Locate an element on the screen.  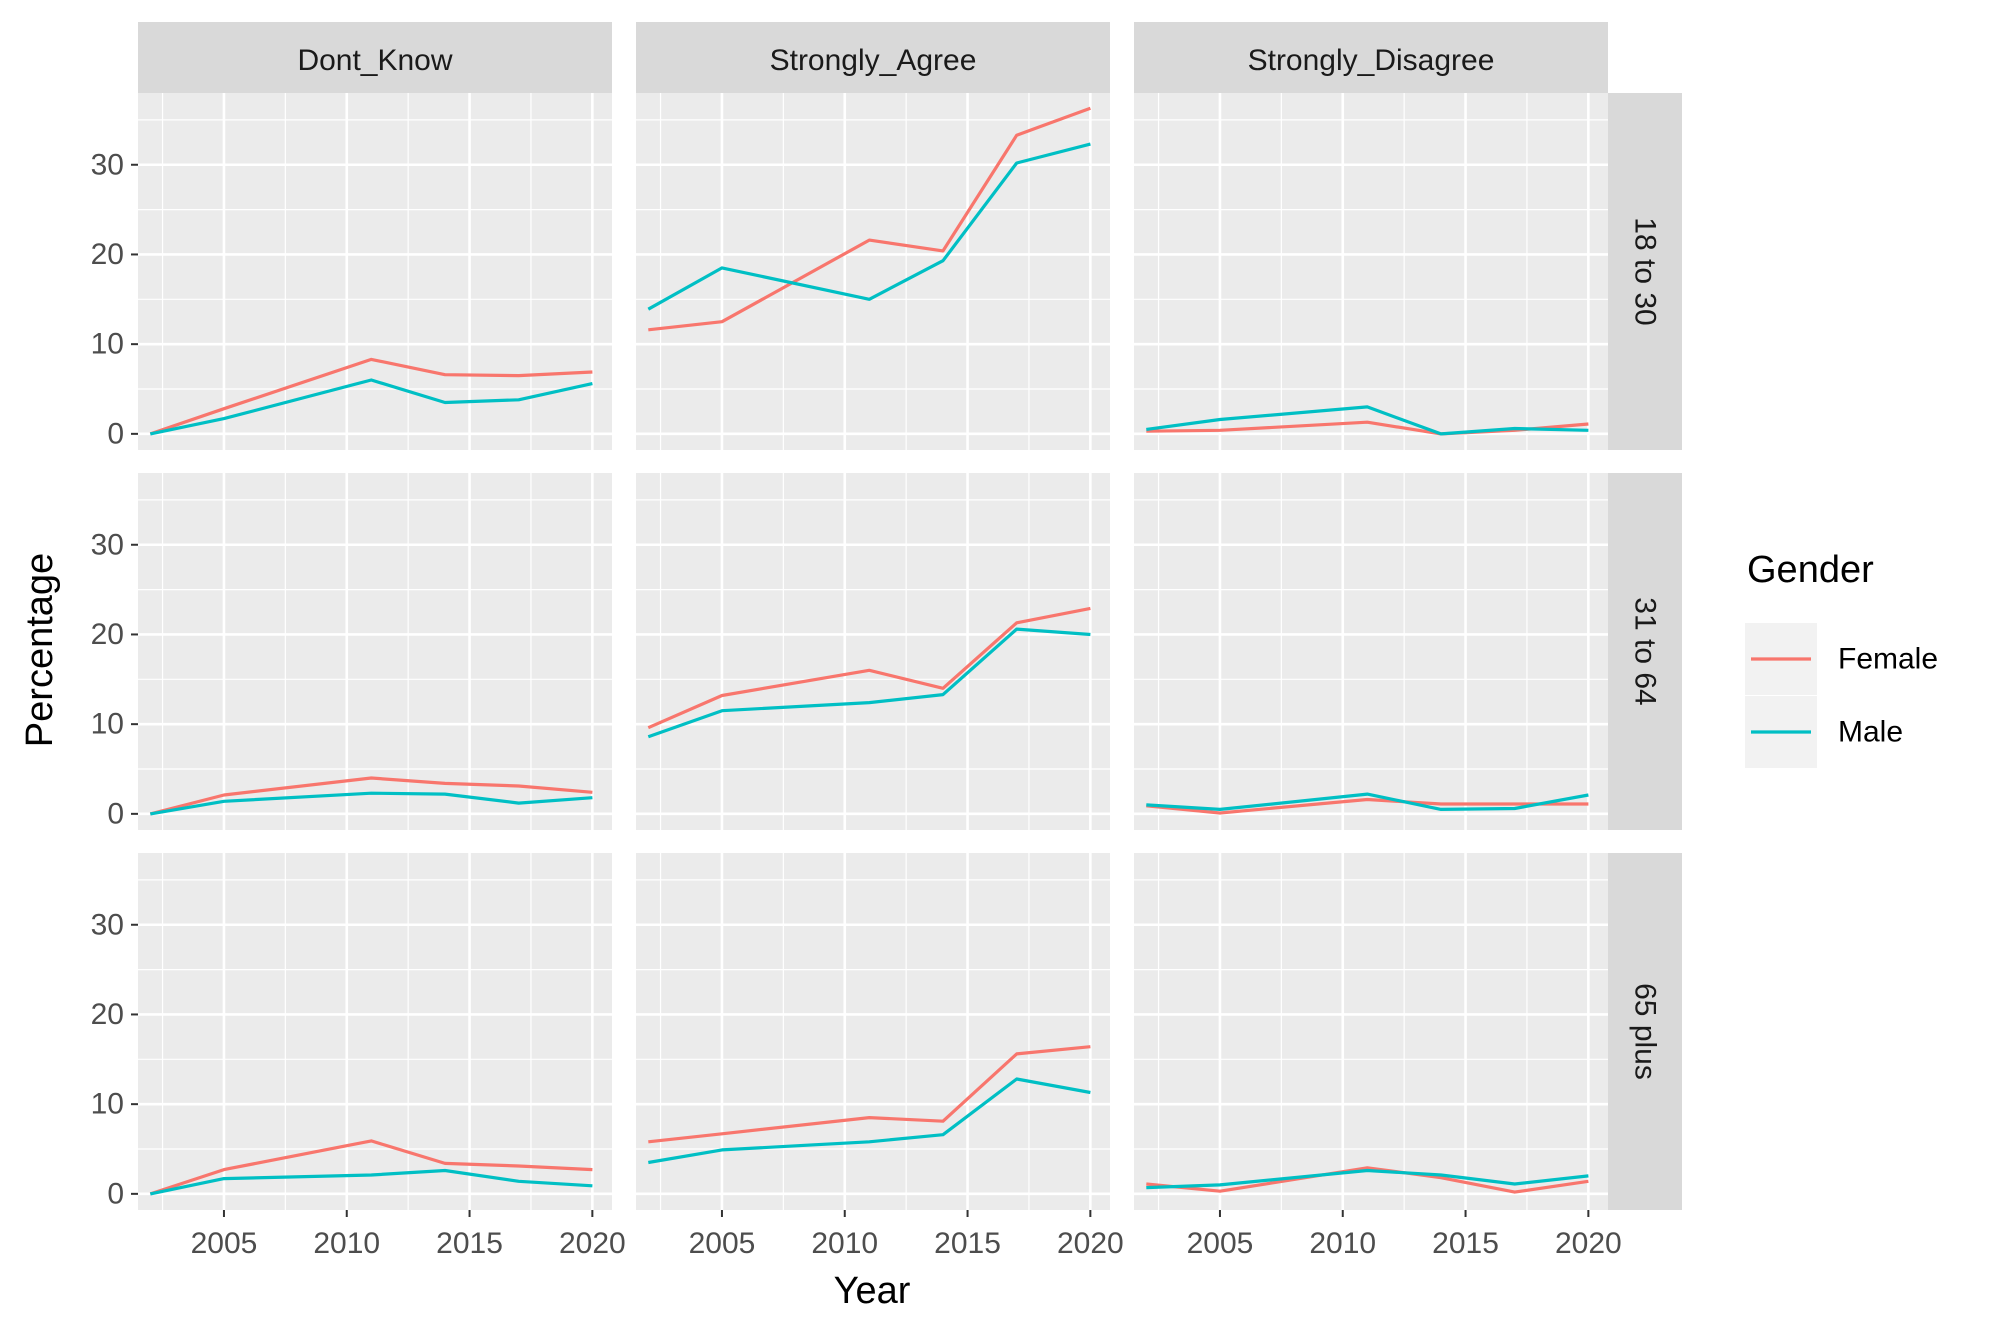
row-strip-label: 31 to 64 is located at coordinates (1645, 651).